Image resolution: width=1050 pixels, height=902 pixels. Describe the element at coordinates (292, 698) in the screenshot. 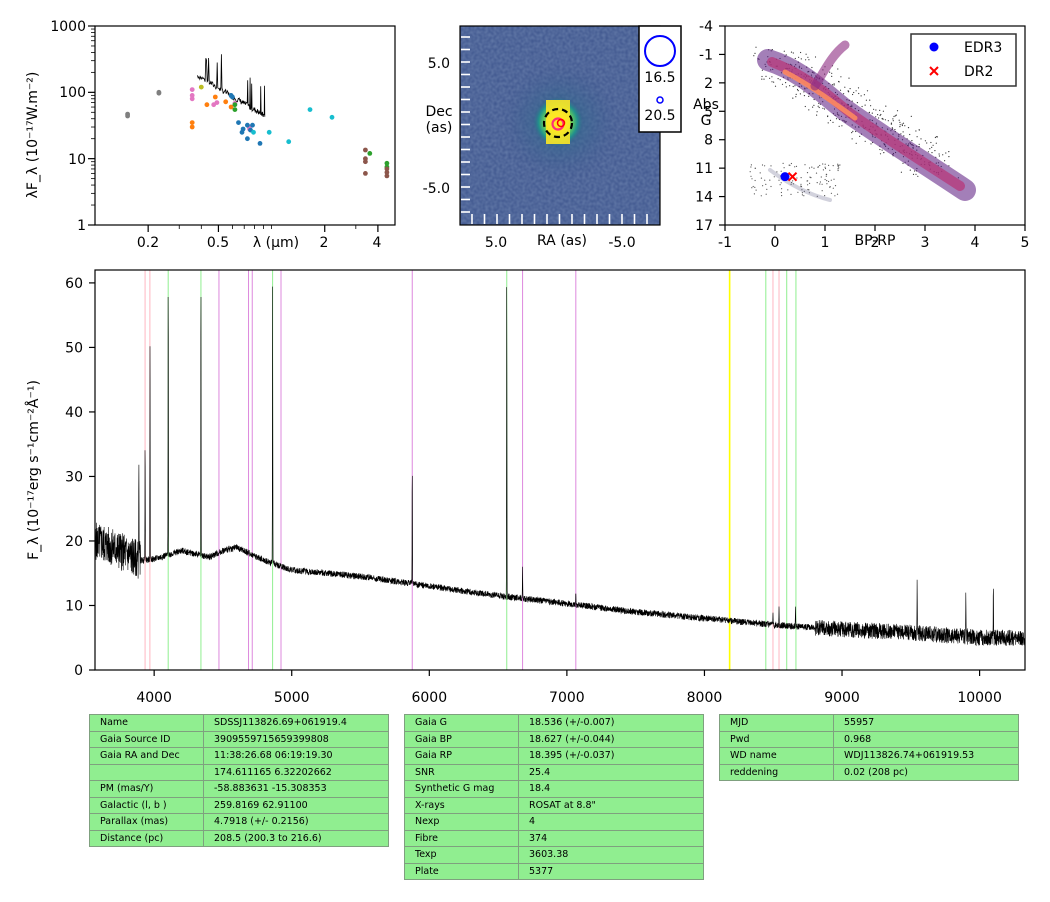

I see `spec-xtick-label: 5000` at that location.